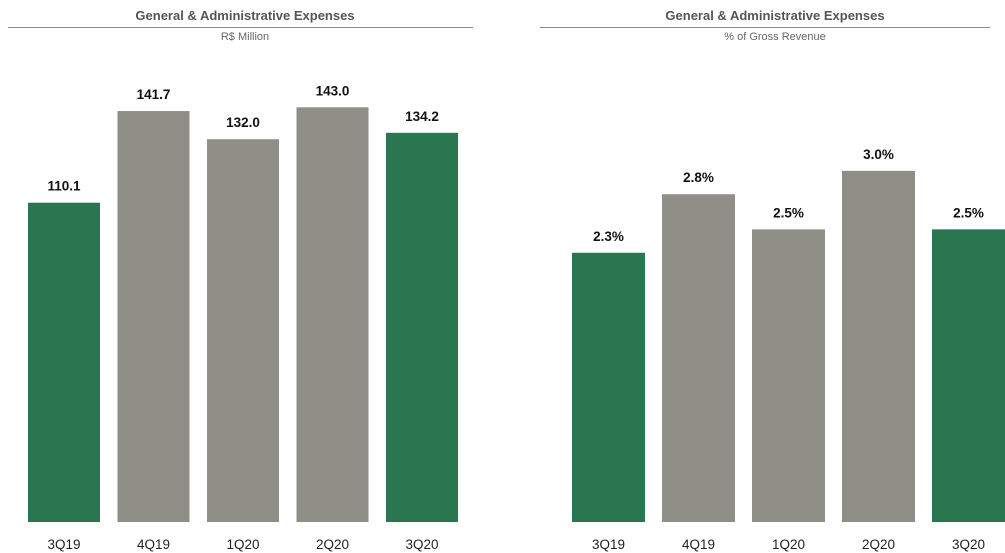 The width and height of the screenshot is (1005, 553). I want to click on data-label-2q20: 3.0%, so click(878, 154).